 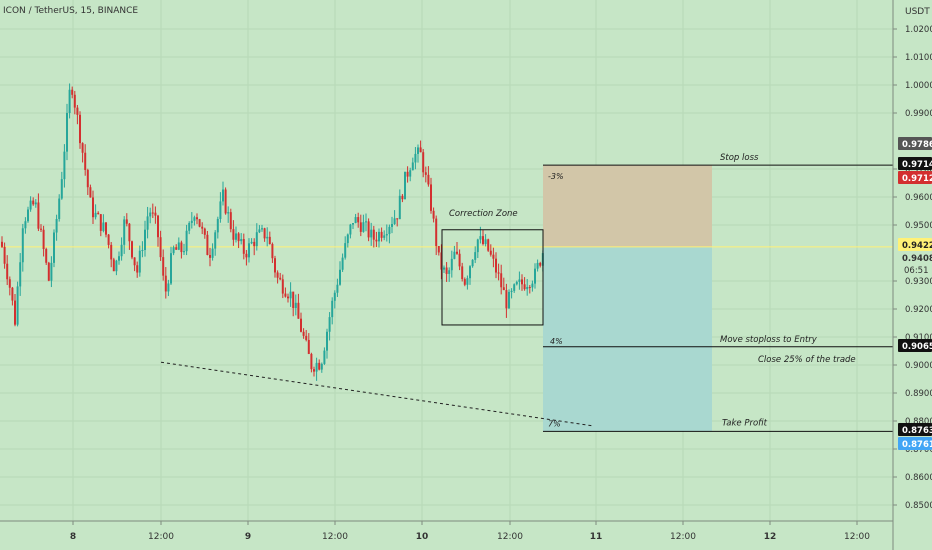 What do you see at coordinates (918, 338) in the screenshot?
I see `y-tick-label: 0.9100` at bounding box center [918, 338].